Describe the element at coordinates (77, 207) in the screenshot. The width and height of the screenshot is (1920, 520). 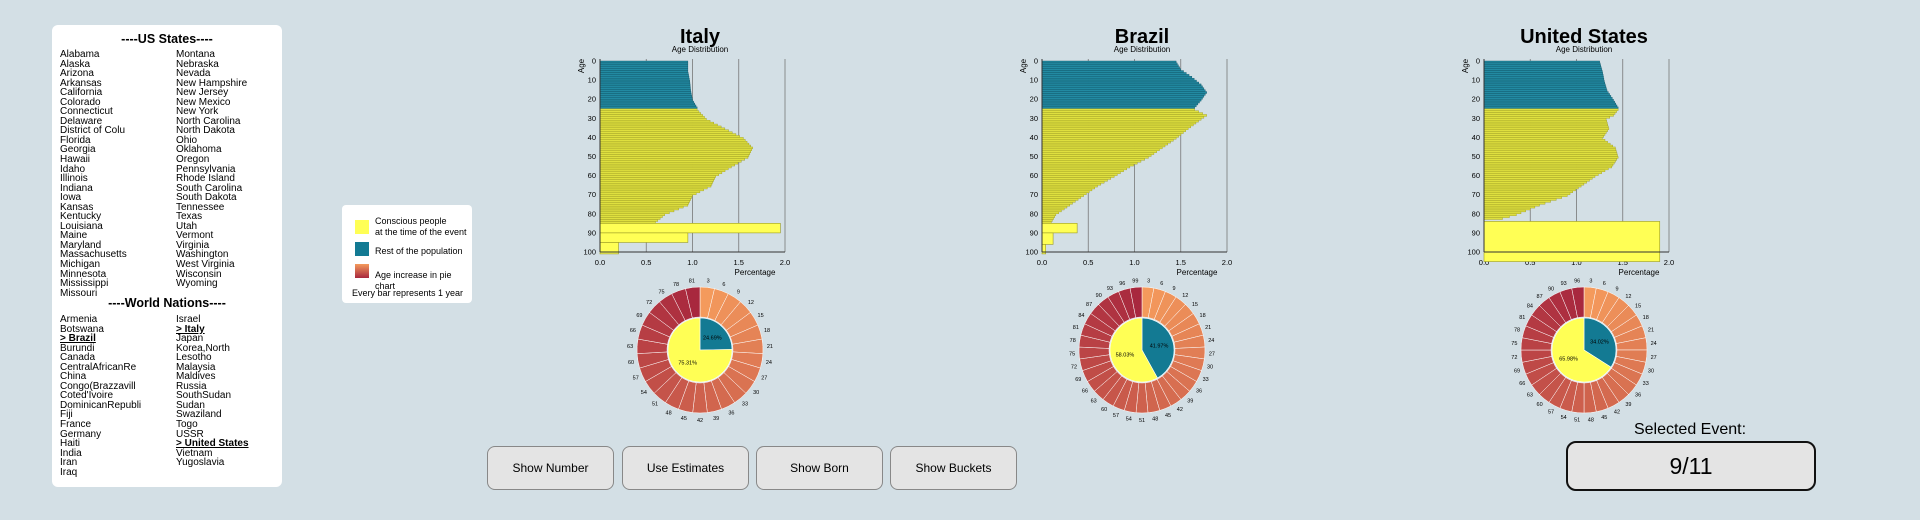
I see `us-state-item: Kansas` at that location.